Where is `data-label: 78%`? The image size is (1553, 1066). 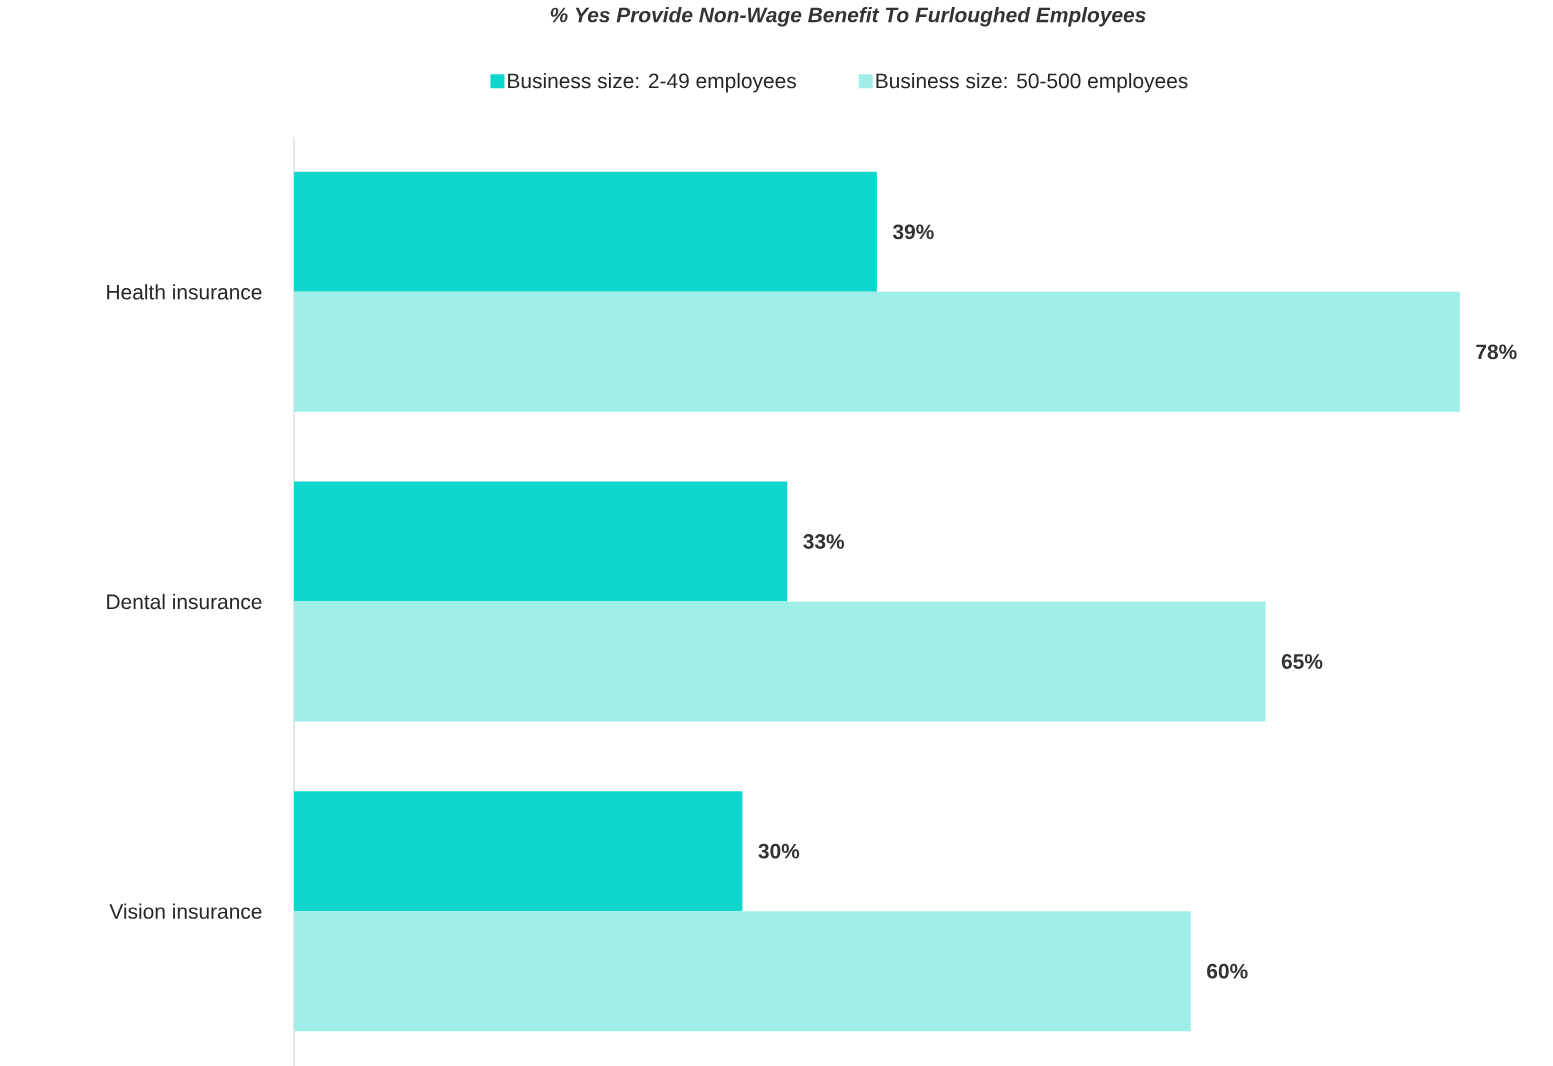
data-label: 78% is located at coordinates (1496, 352).